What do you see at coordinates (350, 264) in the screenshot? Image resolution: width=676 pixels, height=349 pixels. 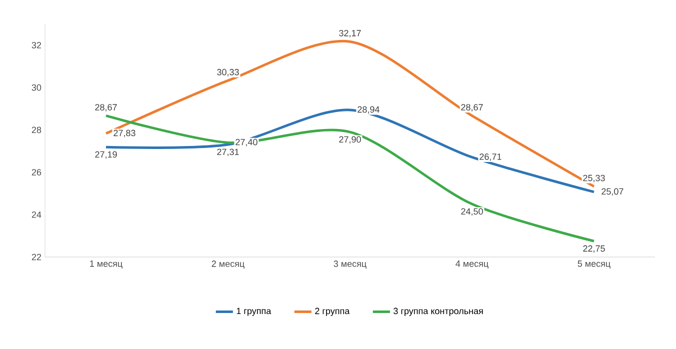 I see `x-tick-label: 3 месяц` at bounding box center [350, 264].